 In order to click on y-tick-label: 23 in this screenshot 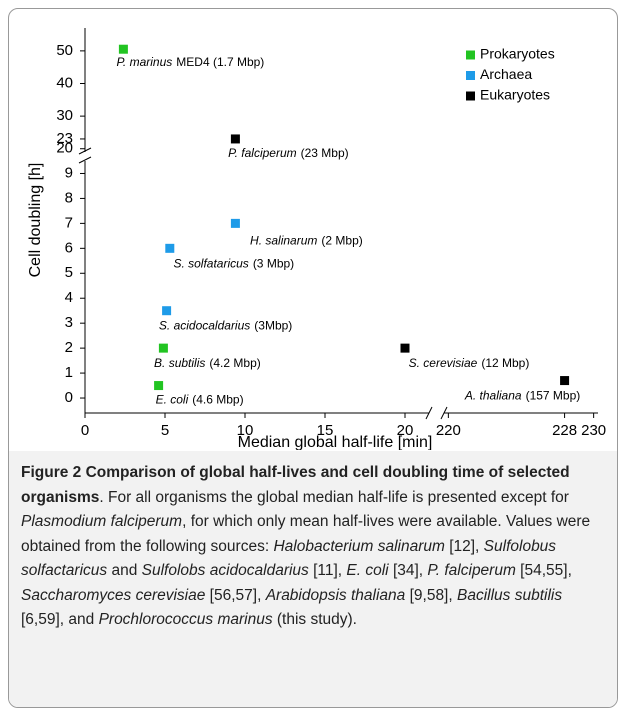, I will do `click(64, 138)`.